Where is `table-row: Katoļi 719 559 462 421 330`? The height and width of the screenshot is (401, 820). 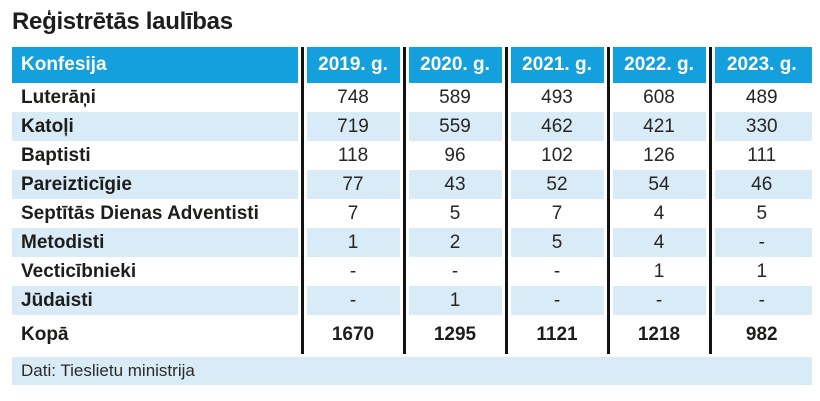 table-row: Katoļi 719 559 462 421 330 is located at coordinates (412, 126).